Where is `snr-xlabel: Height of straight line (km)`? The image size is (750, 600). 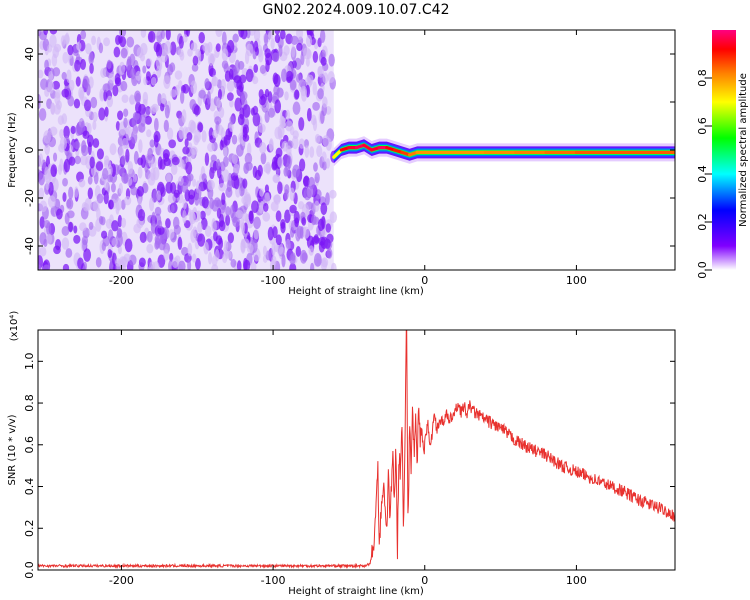 snr-xlabel: Height of straight line (km) is located at coordinates (356, 591).